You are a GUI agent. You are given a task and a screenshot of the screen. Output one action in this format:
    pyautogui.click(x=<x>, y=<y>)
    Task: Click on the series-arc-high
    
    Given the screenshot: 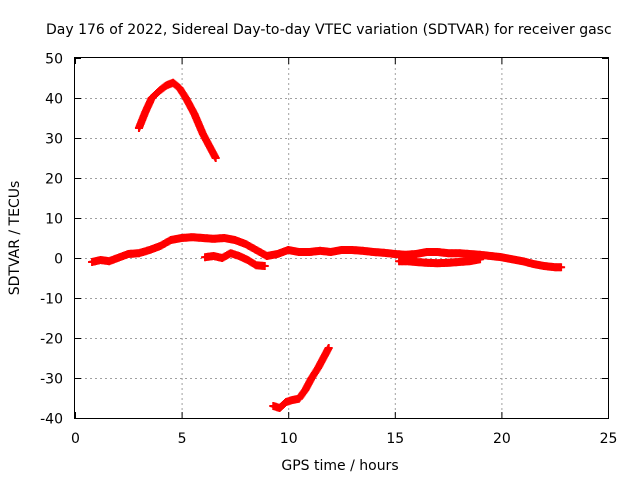 What is the action you would take?
    pyautogui.click(x=177, y=120)
    